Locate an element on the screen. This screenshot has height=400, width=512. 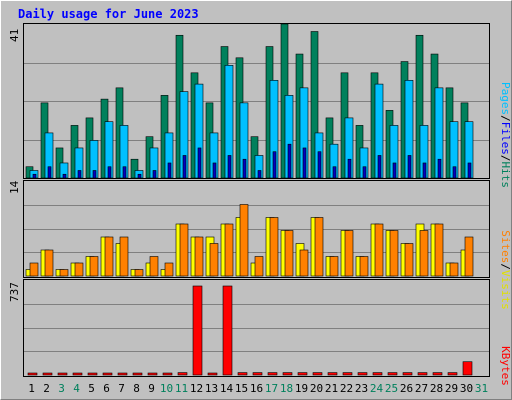
x-tick-17: 17 is located at coordinates (271, 388).